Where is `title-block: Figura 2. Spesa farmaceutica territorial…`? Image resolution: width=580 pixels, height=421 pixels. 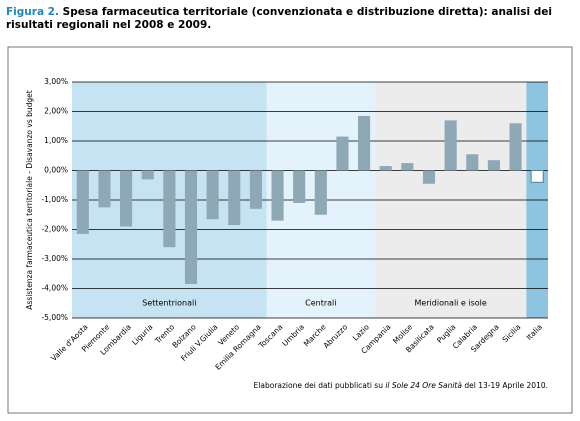 title-block: Figura 2. Spesa farmaceutica territorial… is located at coordinates (290, 19).